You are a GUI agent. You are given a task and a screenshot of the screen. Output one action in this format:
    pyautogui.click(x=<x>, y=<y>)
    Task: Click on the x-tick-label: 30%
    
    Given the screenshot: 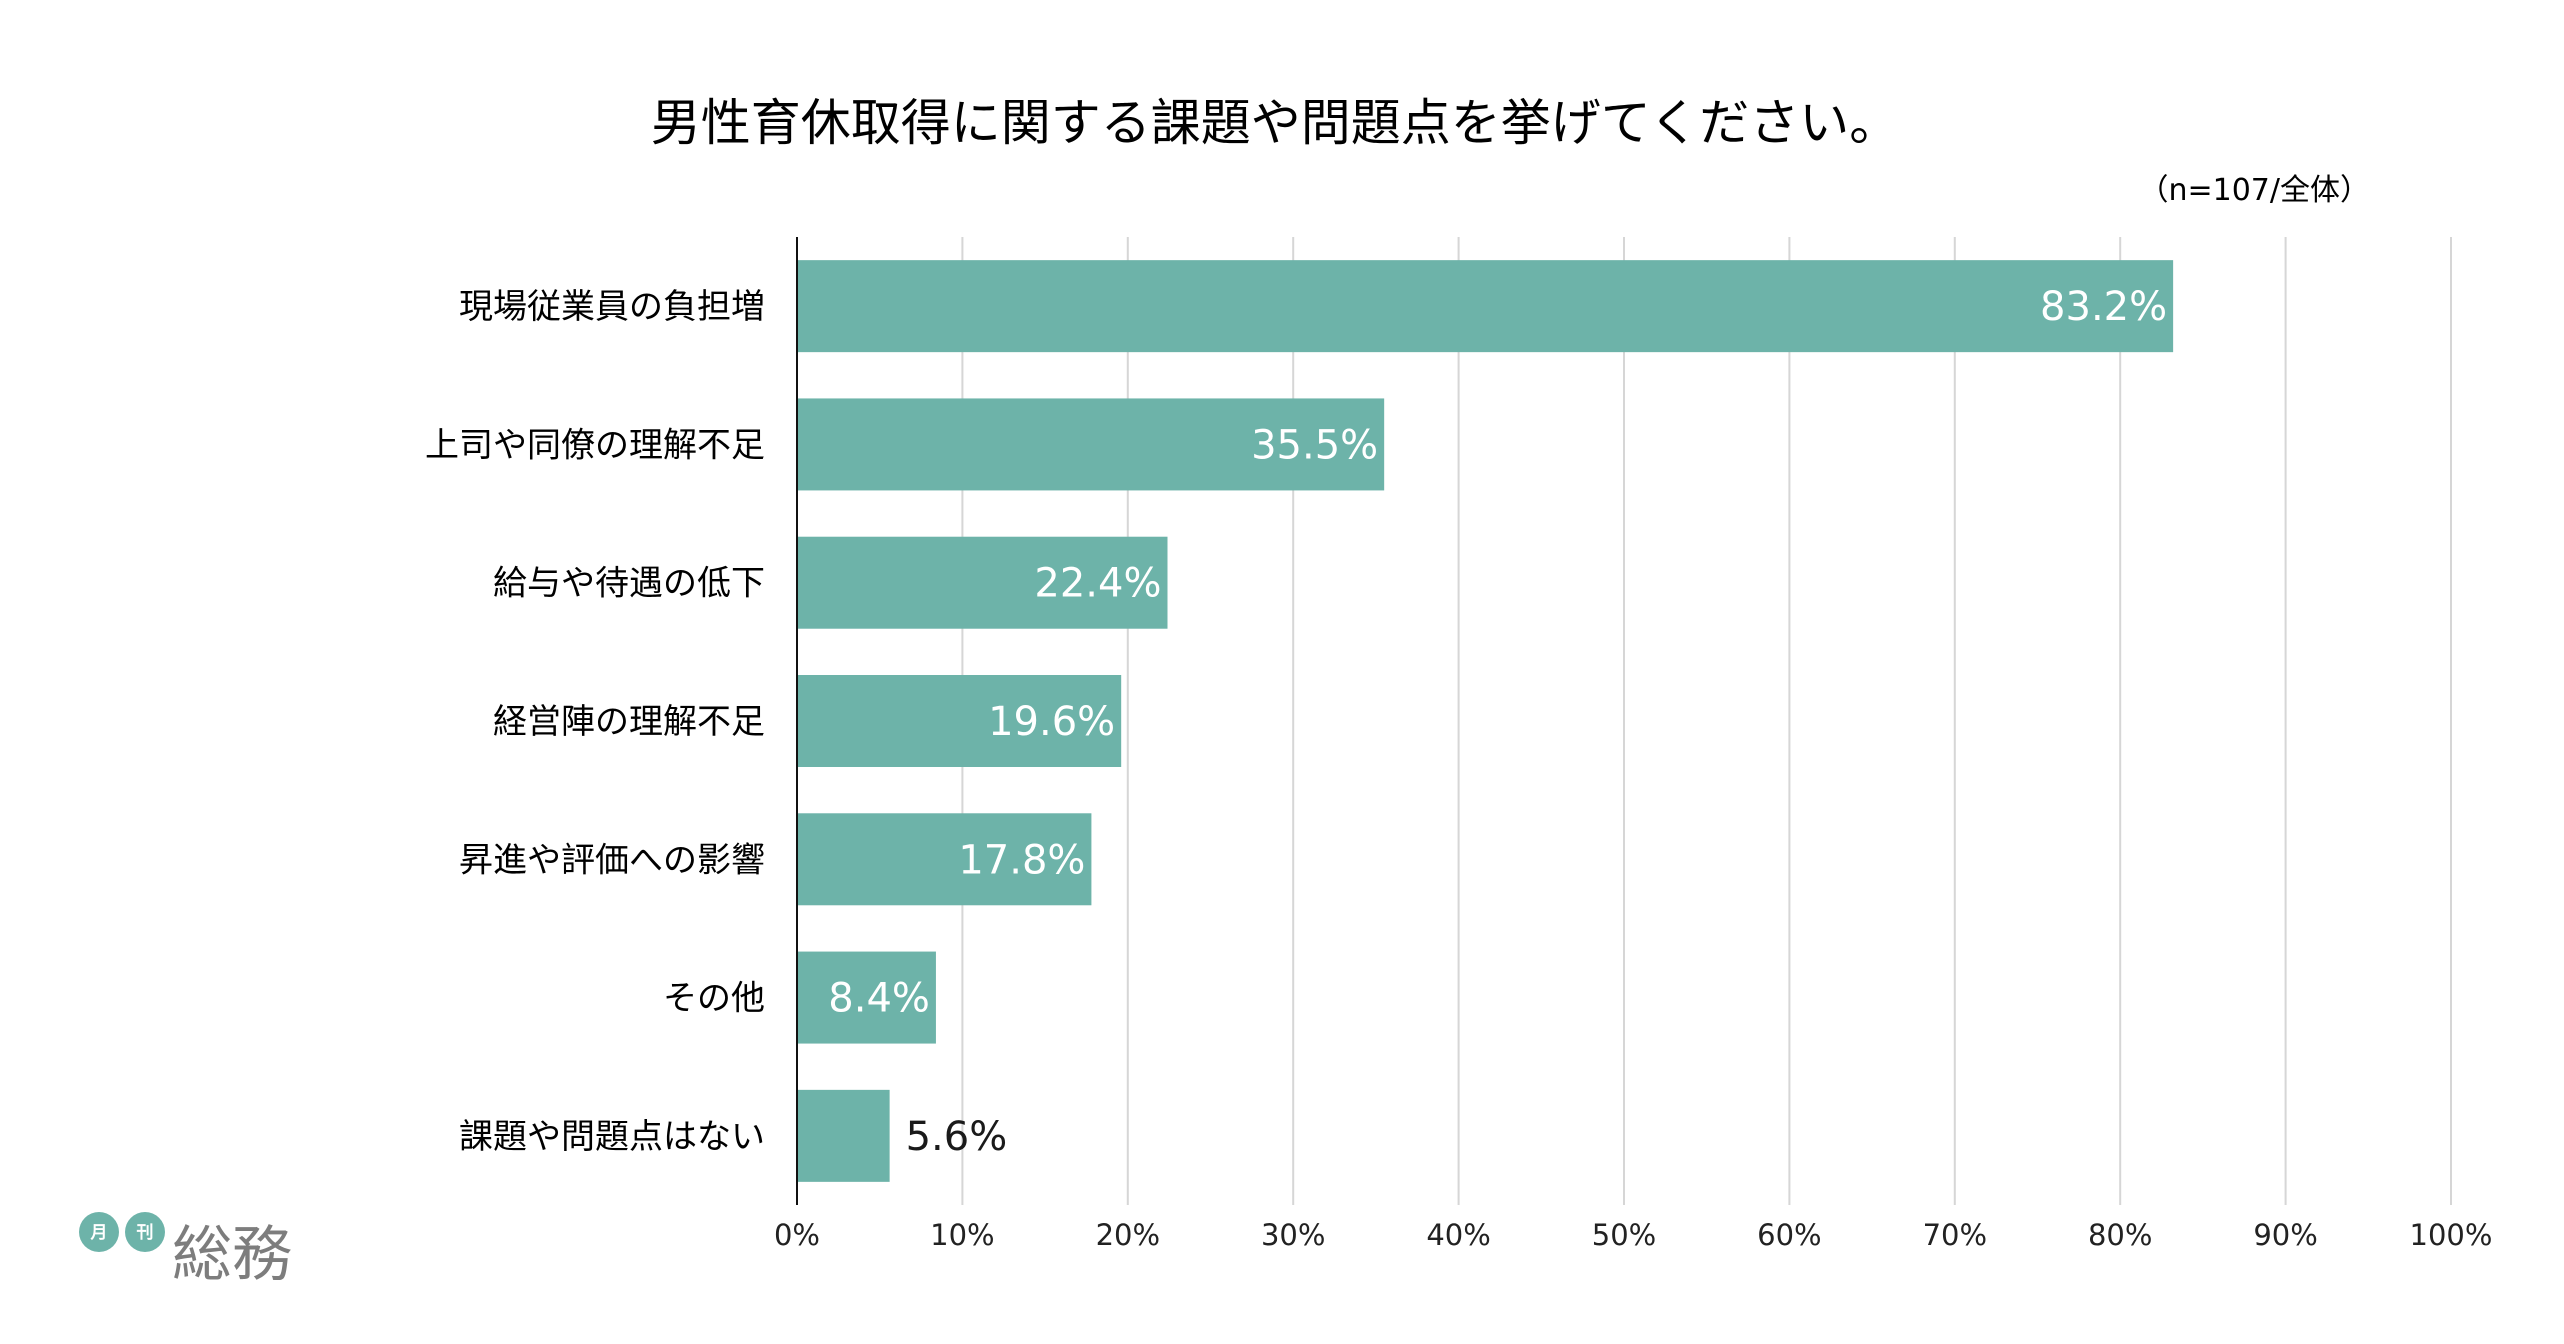 What is the action you would take?
    pyautogui.click(x=1293, y=1235)
    